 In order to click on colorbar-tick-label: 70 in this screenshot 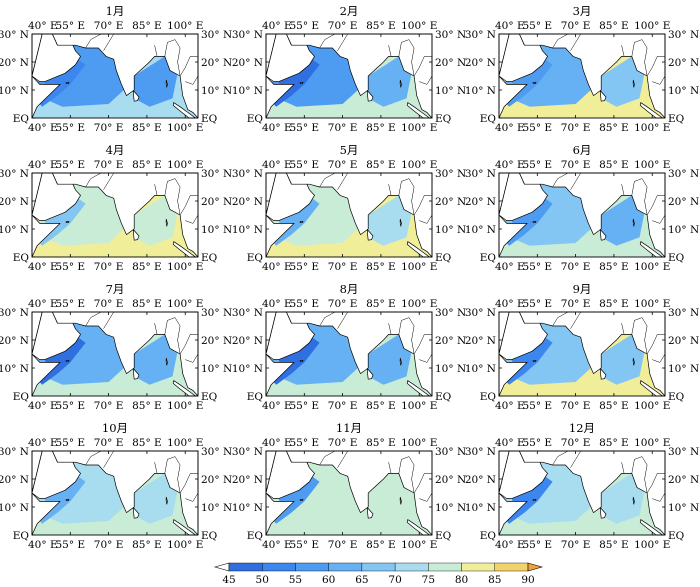, I will do `click(394, 580)`.